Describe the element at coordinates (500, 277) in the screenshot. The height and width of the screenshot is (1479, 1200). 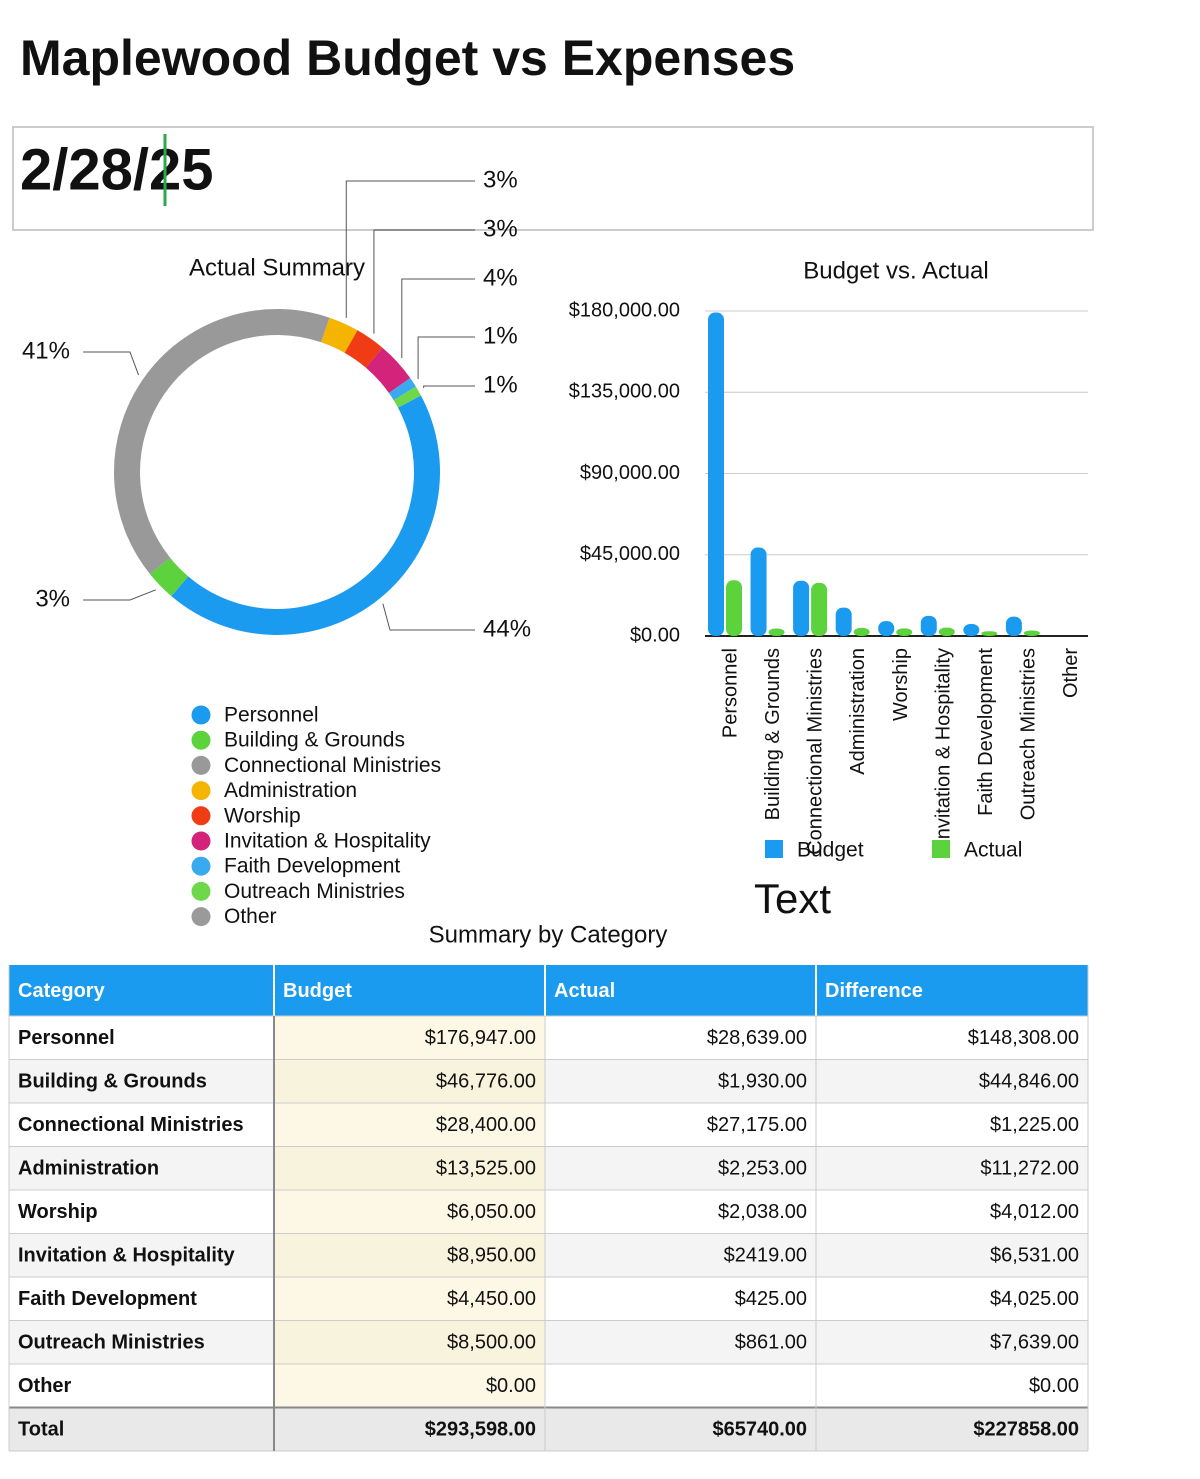
I see `data-label: 4%` at that location.